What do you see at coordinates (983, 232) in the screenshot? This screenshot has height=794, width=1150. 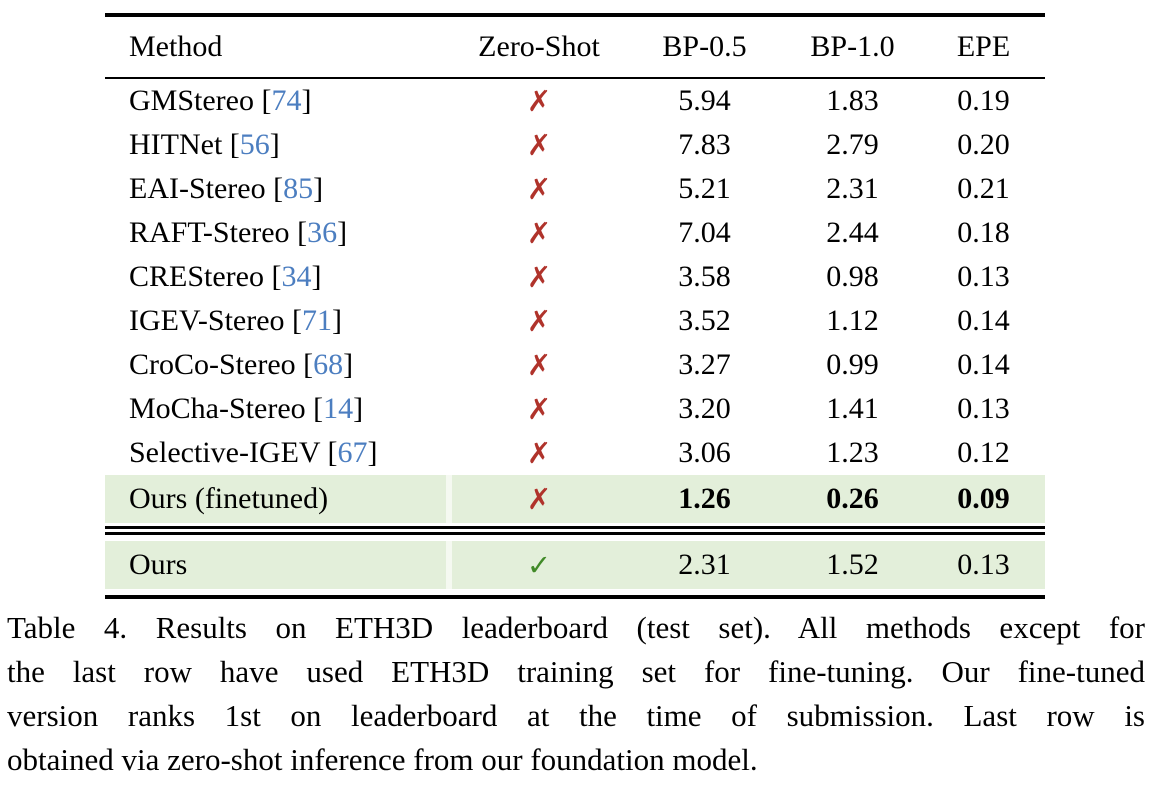 I see `epe-value: 0.18` at bounding box center [983, 232].